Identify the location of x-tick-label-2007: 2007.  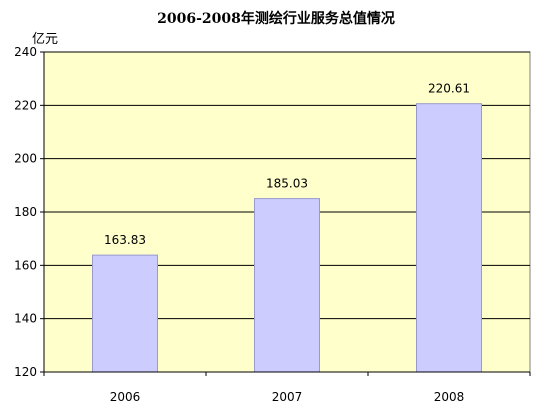
(287, 397).